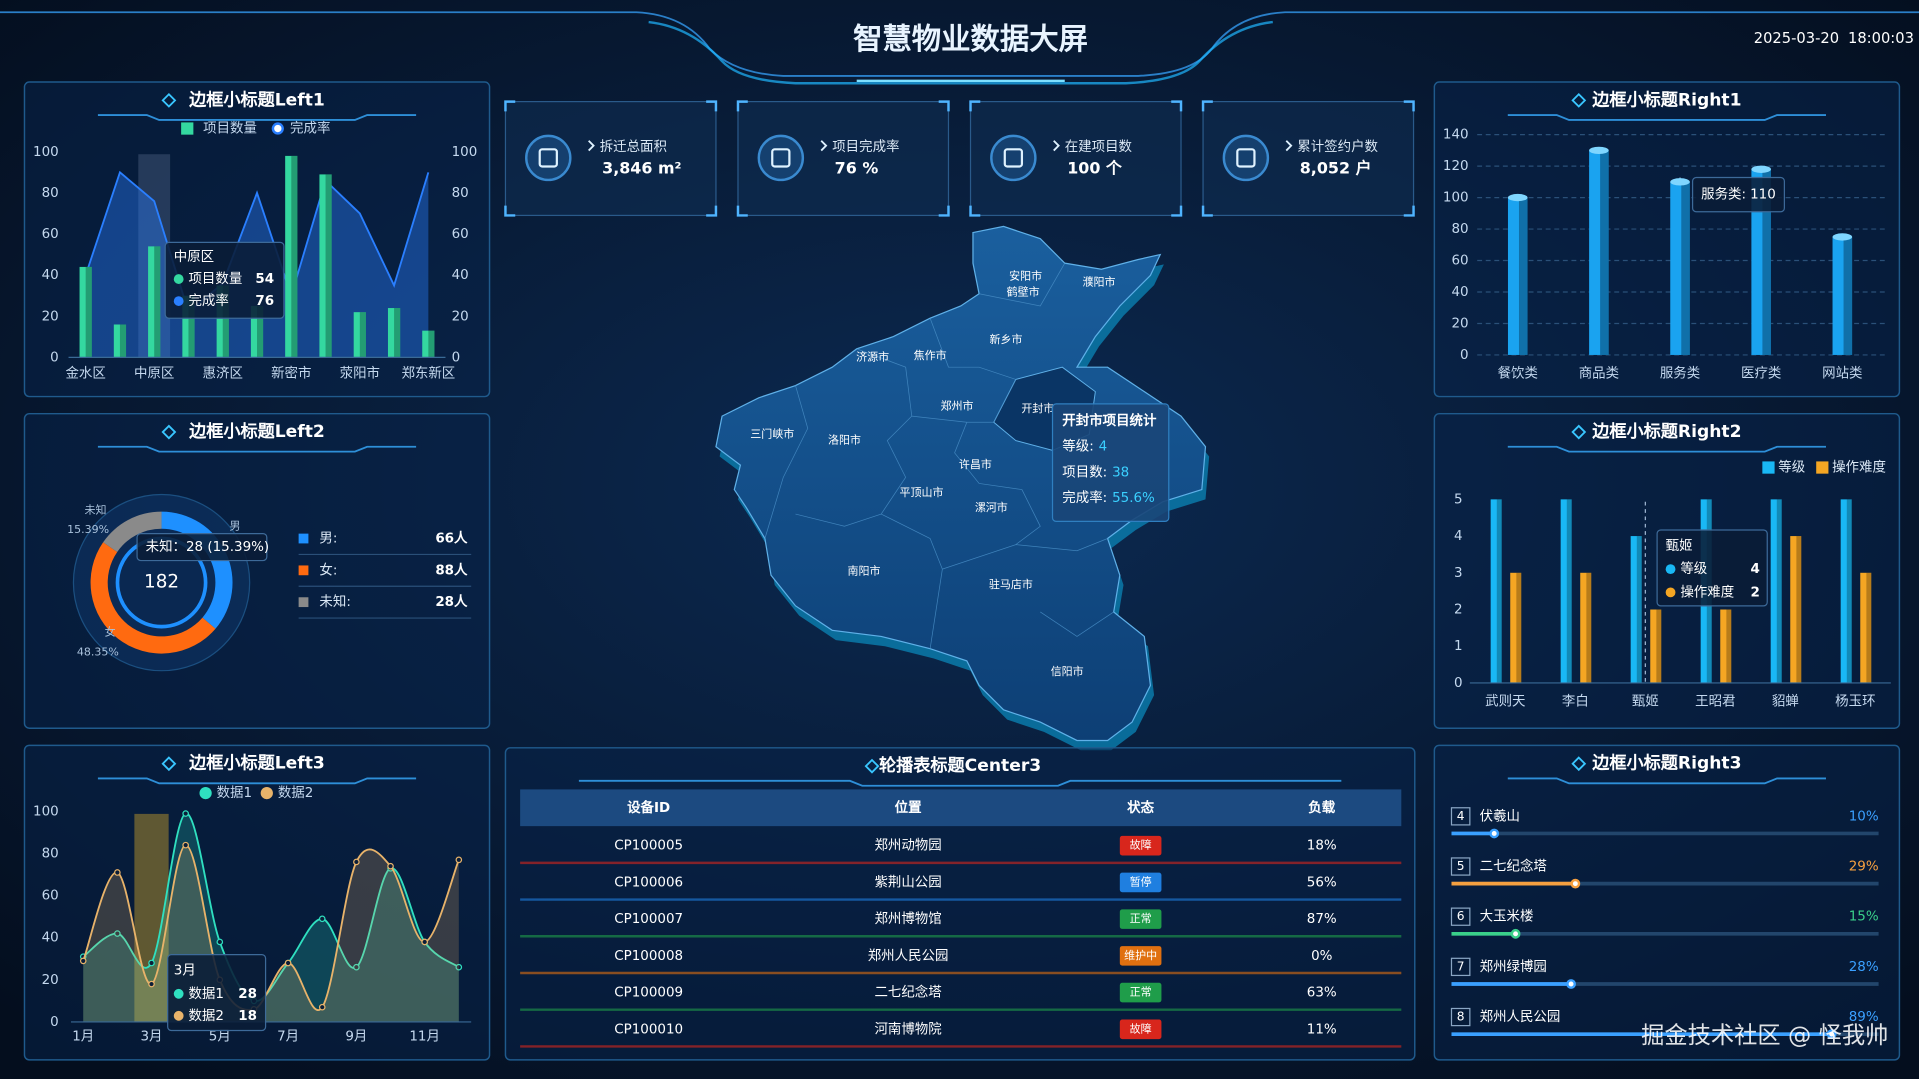 The image size is (1919, 1079). What do you see at coordinates (50, 275) in the screenshot?
I see `y-tick-label: 40` at bounding box center [50, 275].